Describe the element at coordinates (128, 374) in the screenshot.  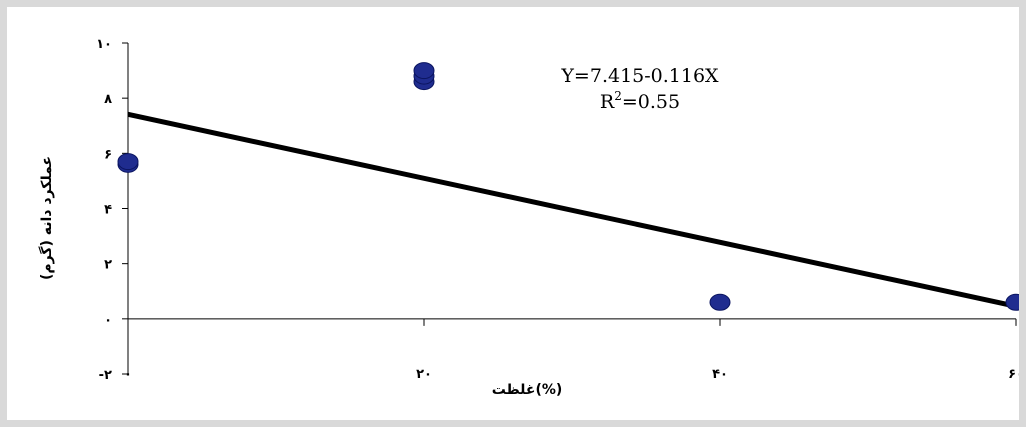
I see `x-tick-label: ۰` at that location.